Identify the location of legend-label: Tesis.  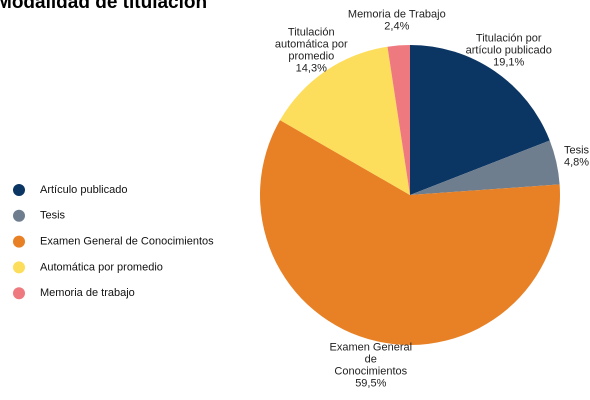
(53, 216).